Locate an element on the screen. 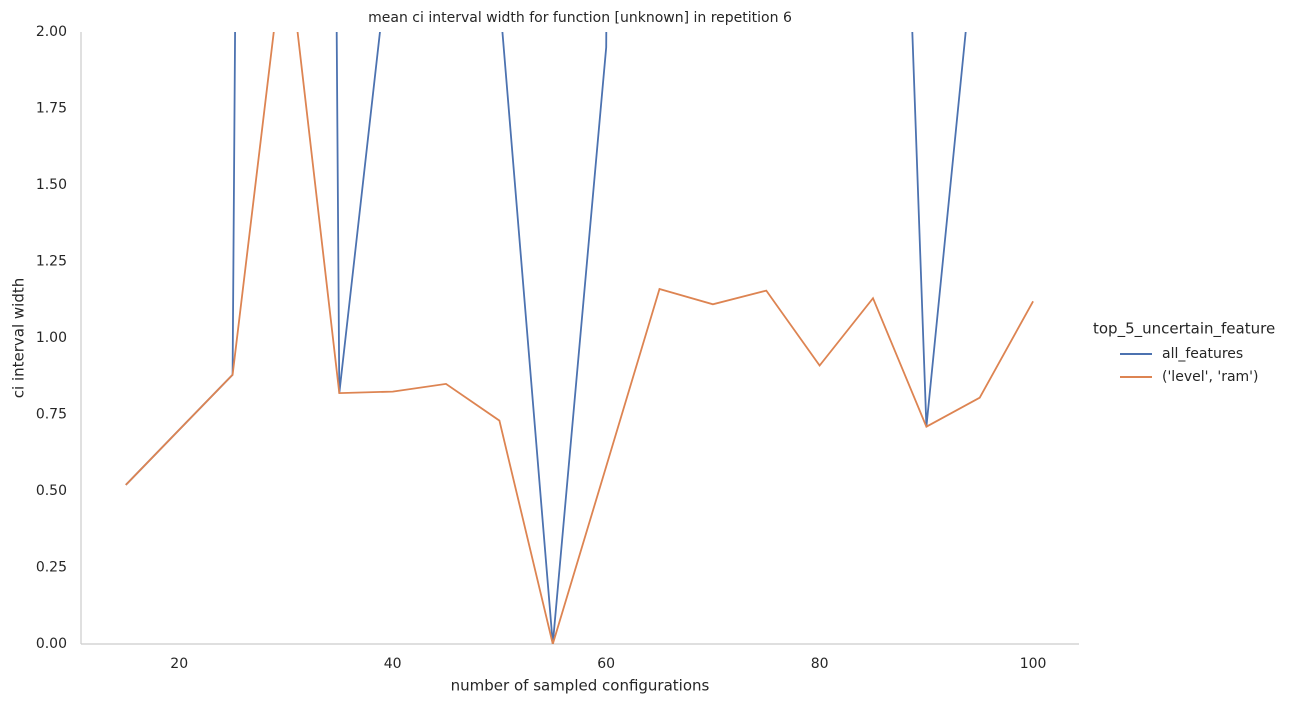 Image resolution: width=1308 pixels, height=706 pixels. y-tick-label: 1.25 is located at coordinates (51, 262).